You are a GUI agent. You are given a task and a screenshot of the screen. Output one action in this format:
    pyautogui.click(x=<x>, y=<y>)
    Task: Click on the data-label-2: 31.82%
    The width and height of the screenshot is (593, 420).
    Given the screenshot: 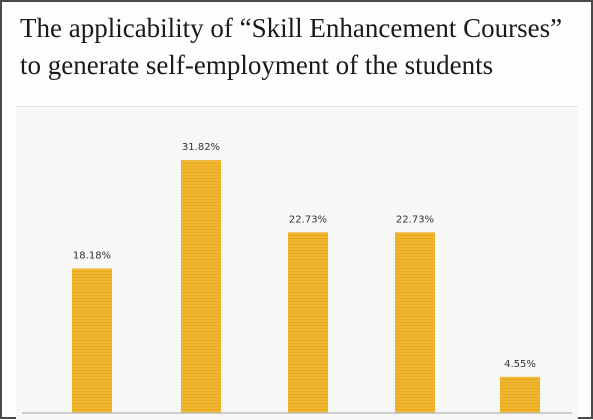 What is the action you would take?
    pyautogui.click(x=201, y=147)
    